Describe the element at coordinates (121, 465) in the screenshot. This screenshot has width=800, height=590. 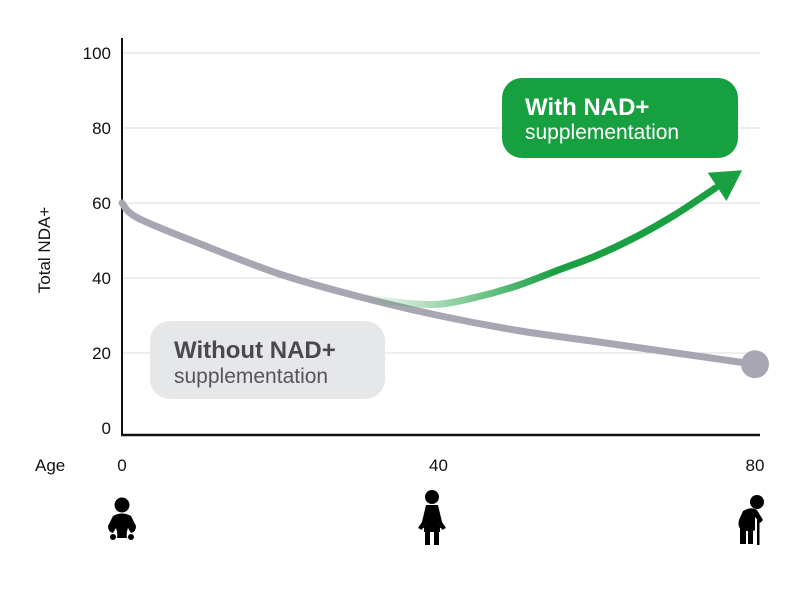
I see `x-tick-label: 0` at that location.